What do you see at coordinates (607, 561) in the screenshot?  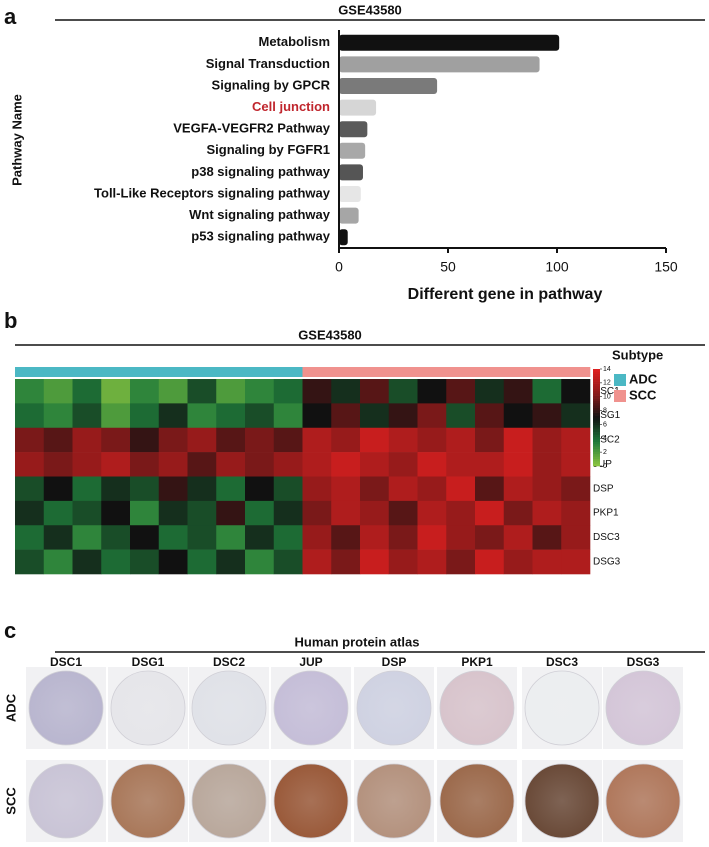 I see `row-label: DSG3` at bounding box center [607, 561].